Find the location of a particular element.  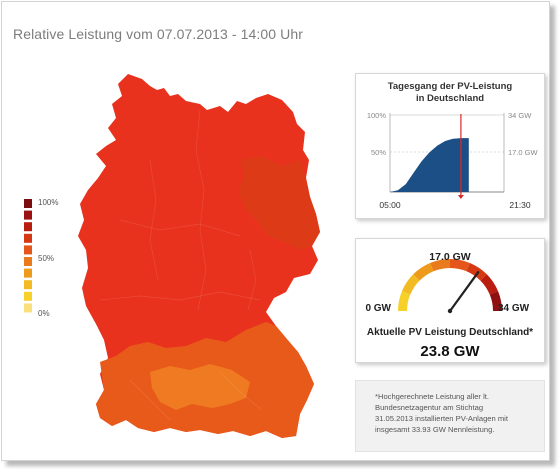

legend-label-100: 100% is located at coordinates (48, 202).